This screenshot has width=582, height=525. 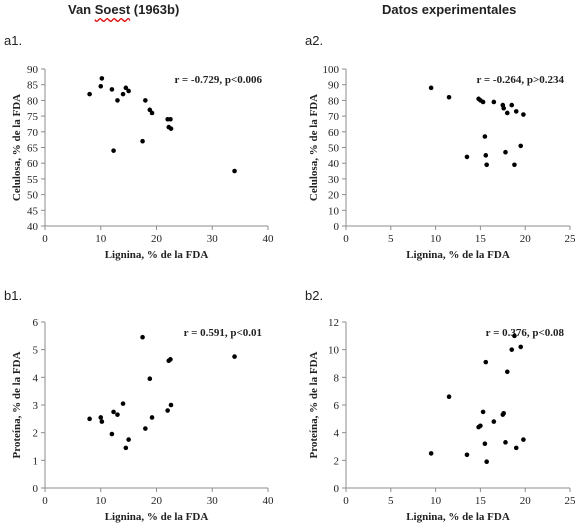 What do you see at coordinates (112, 9) in the screenshot?
I see `left-title-flagged-word: Soest` at bounding box center [112, 9].